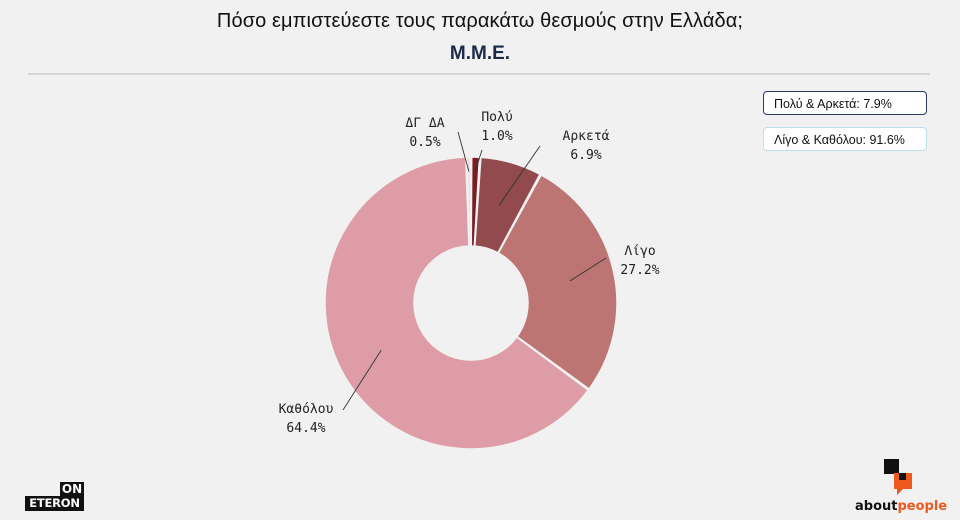 This screenshot has width=960, height=520. Describe the element at coordinates (585, 155) in the screenshot. I see `slice-value-arketa: 6.9%` at that location.